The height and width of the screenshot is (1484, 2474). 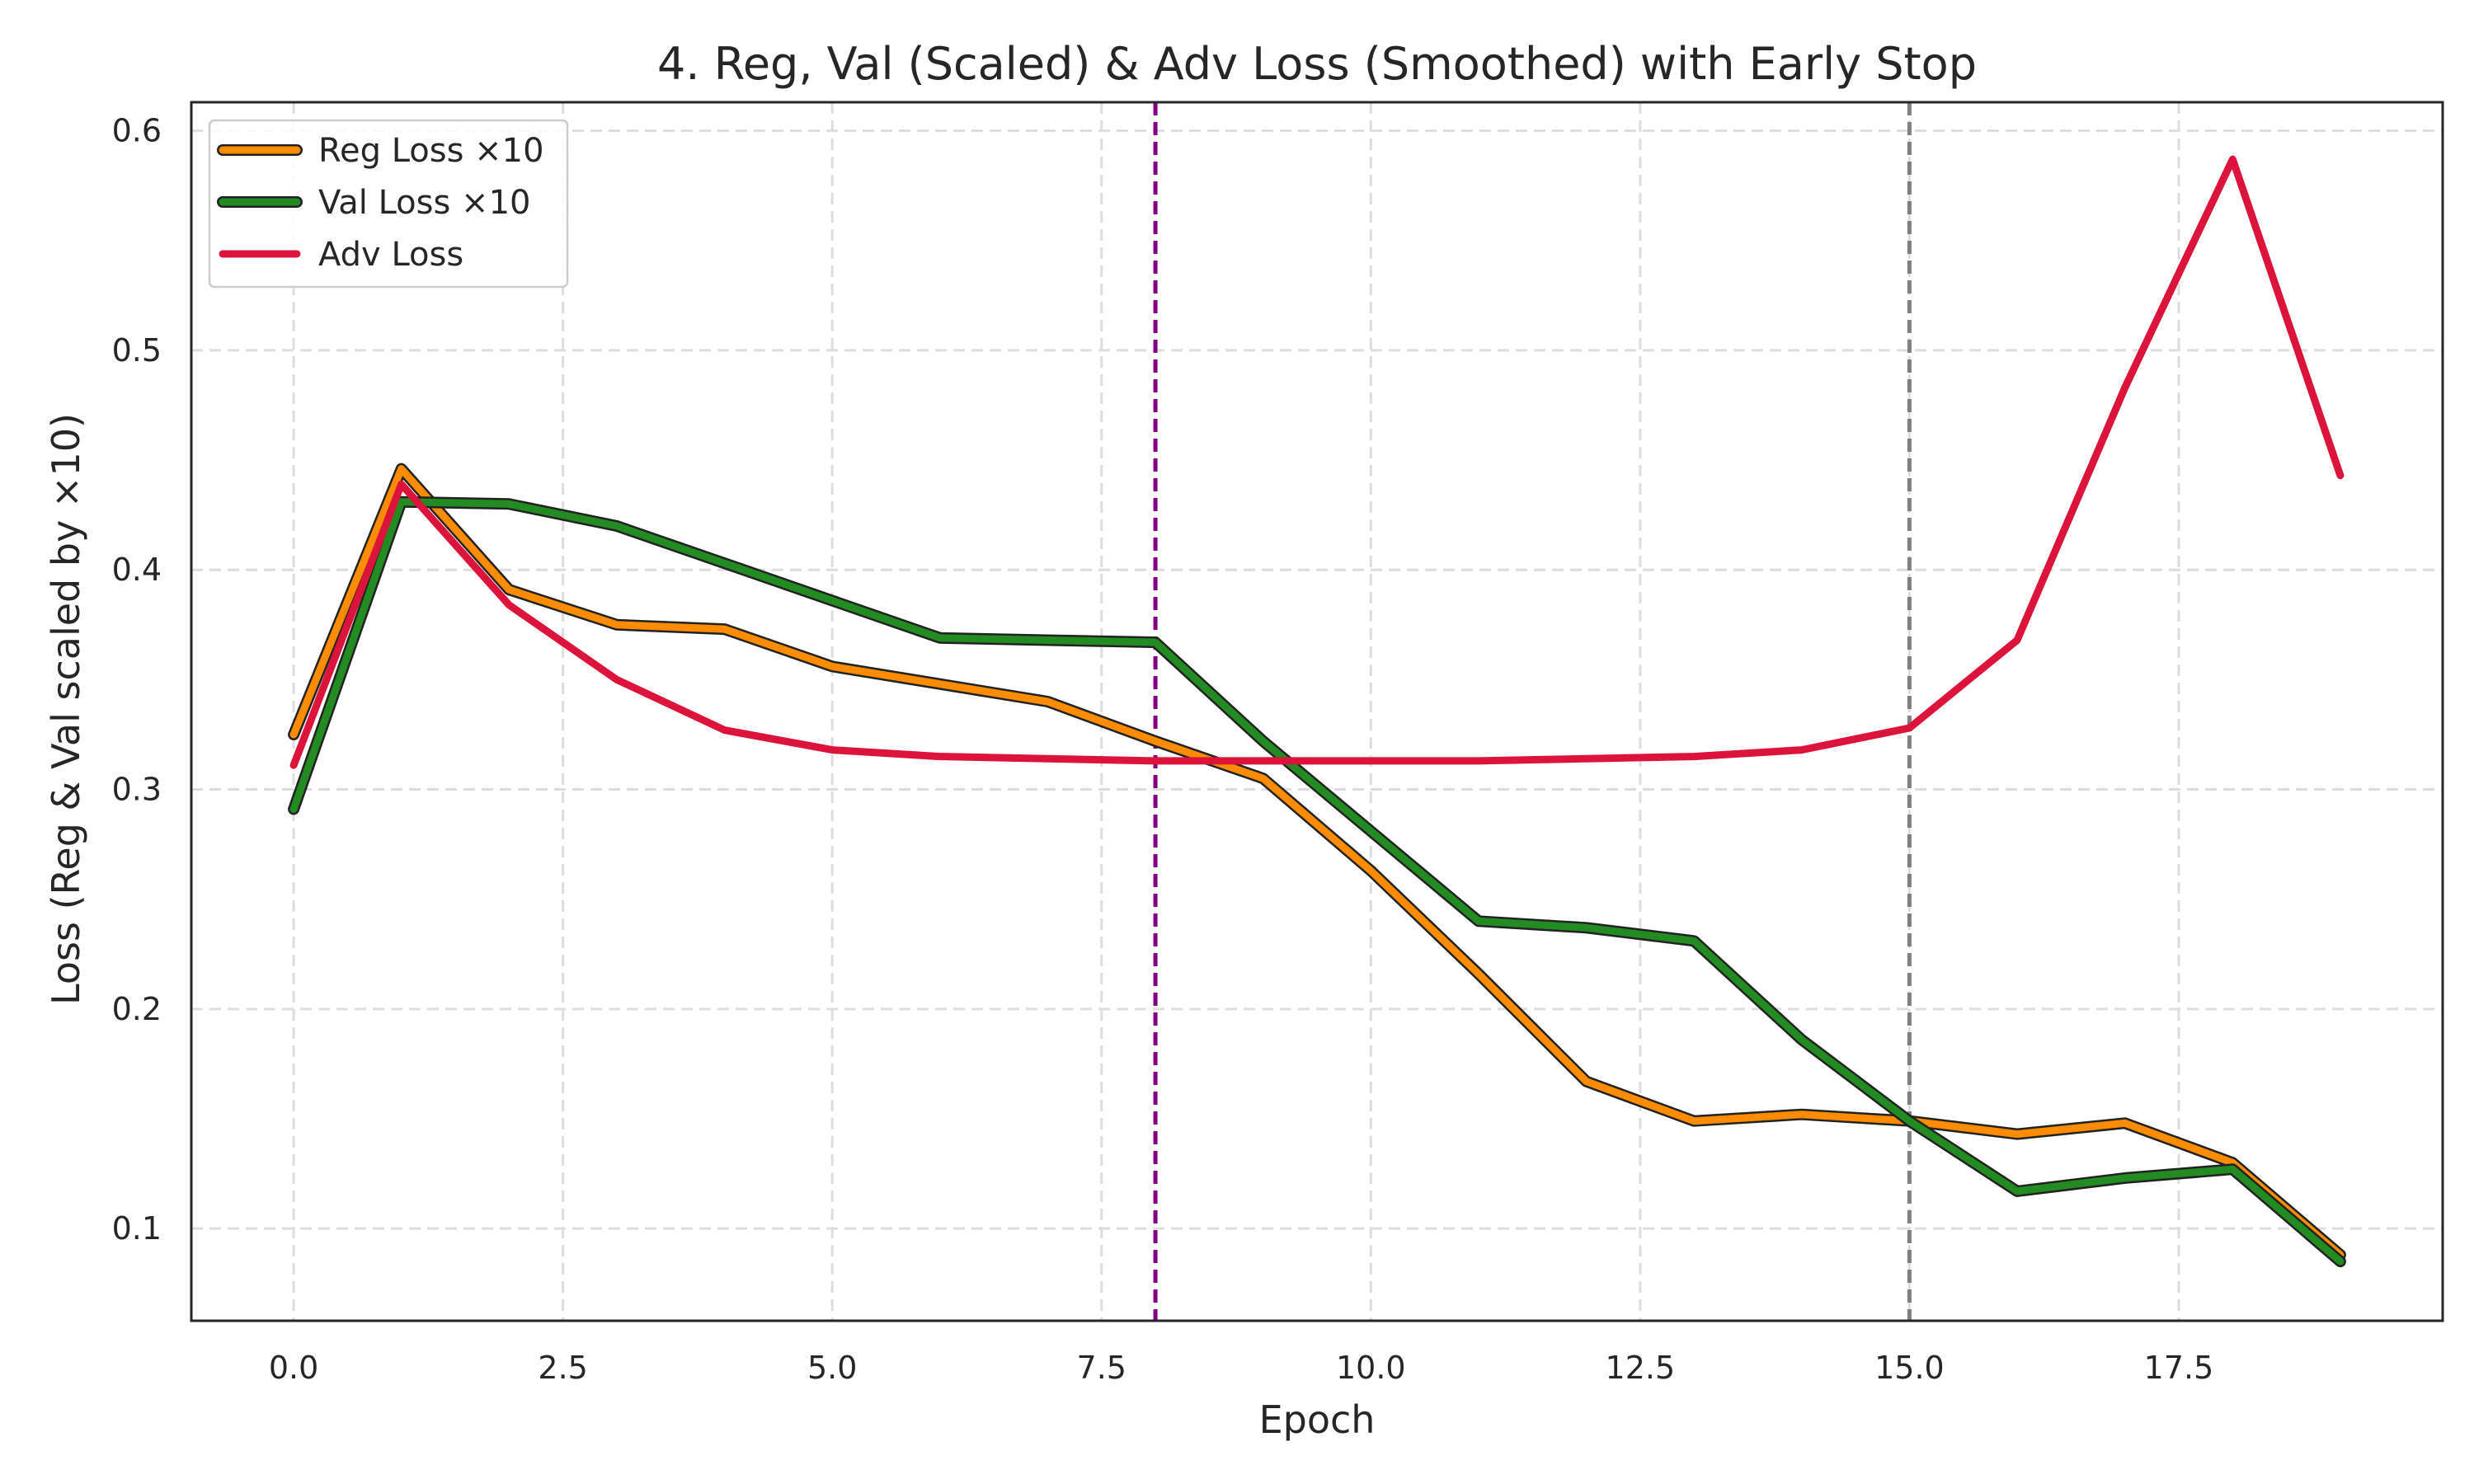 What do you see at coordinates (1317, 1419) in the screenshot?
I see `x-axis-label: Epoch` at bounding box center [1317, 1419].